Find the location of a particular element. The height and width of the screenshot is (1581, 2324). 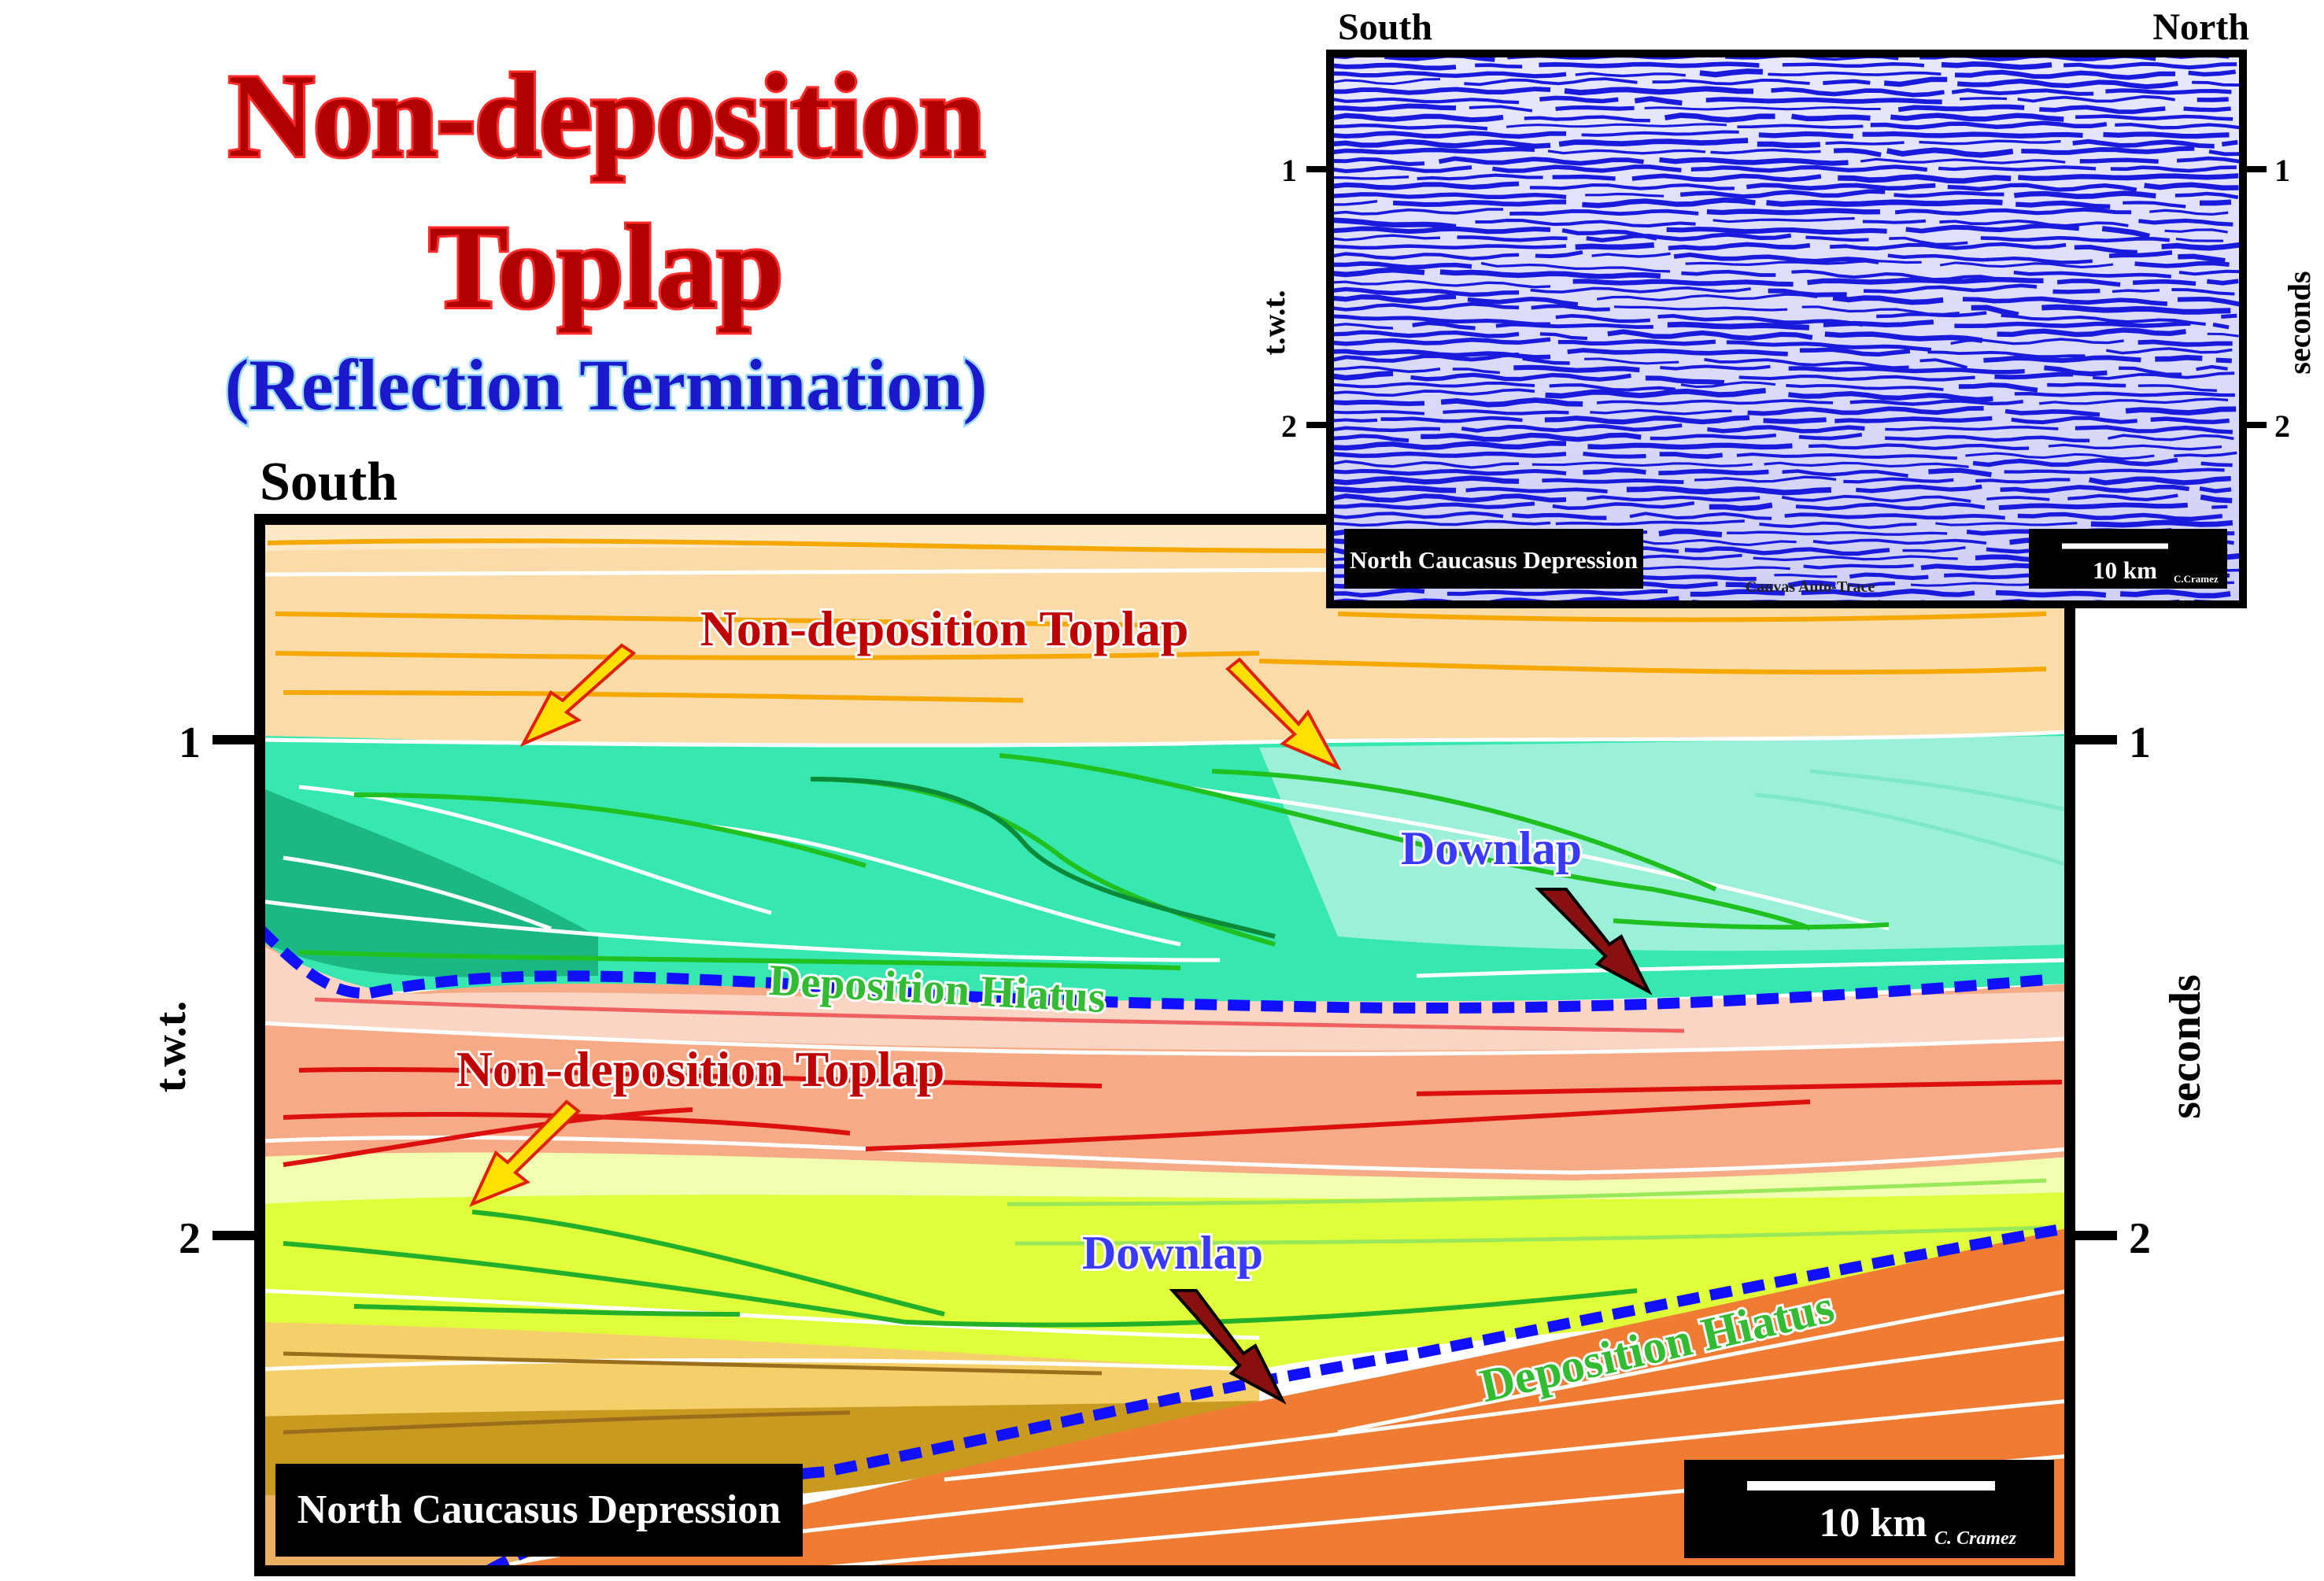

inset-right-tick-2: 2 is located at coordinates (2282, 426).